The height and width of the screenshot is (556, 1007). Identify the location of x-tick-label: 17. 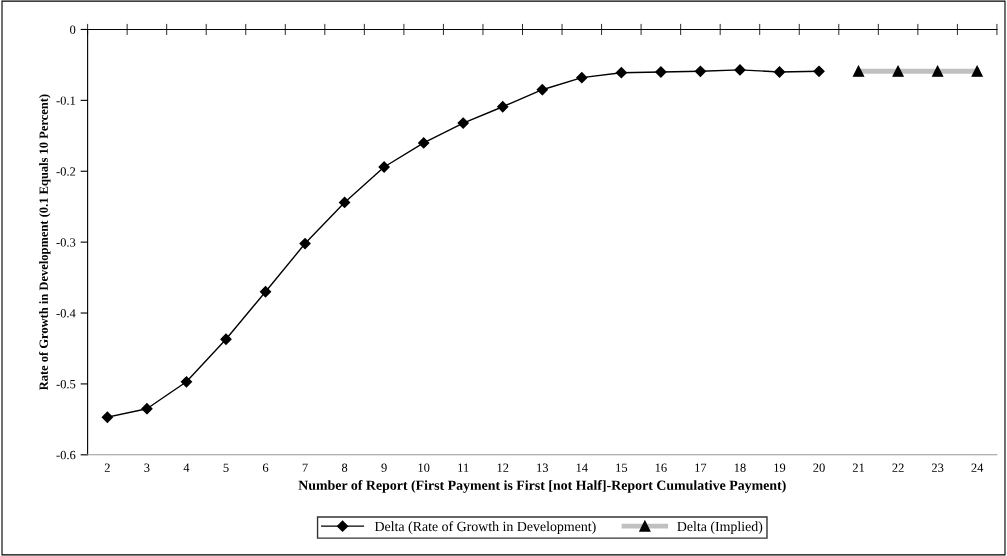
(701, 467).